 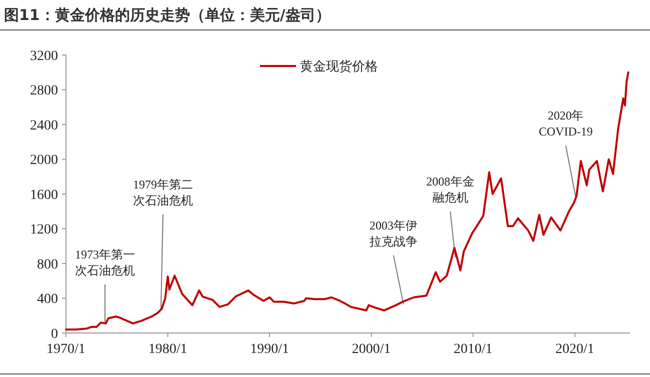 I want to click on y-tick-label: 2800, so click(x=44, y=91).